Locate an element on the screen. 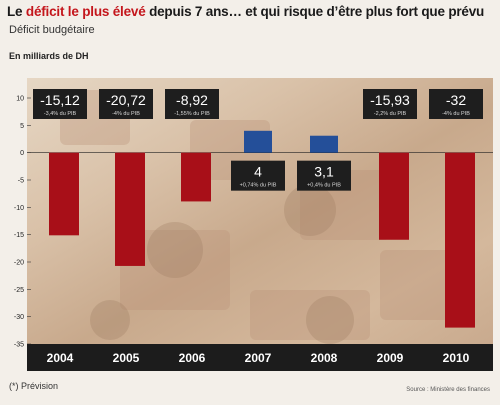 Image resolution: width=500 pixels, height=405 pixels. x-category-label: 2008 is located at coordinates (324, 358).